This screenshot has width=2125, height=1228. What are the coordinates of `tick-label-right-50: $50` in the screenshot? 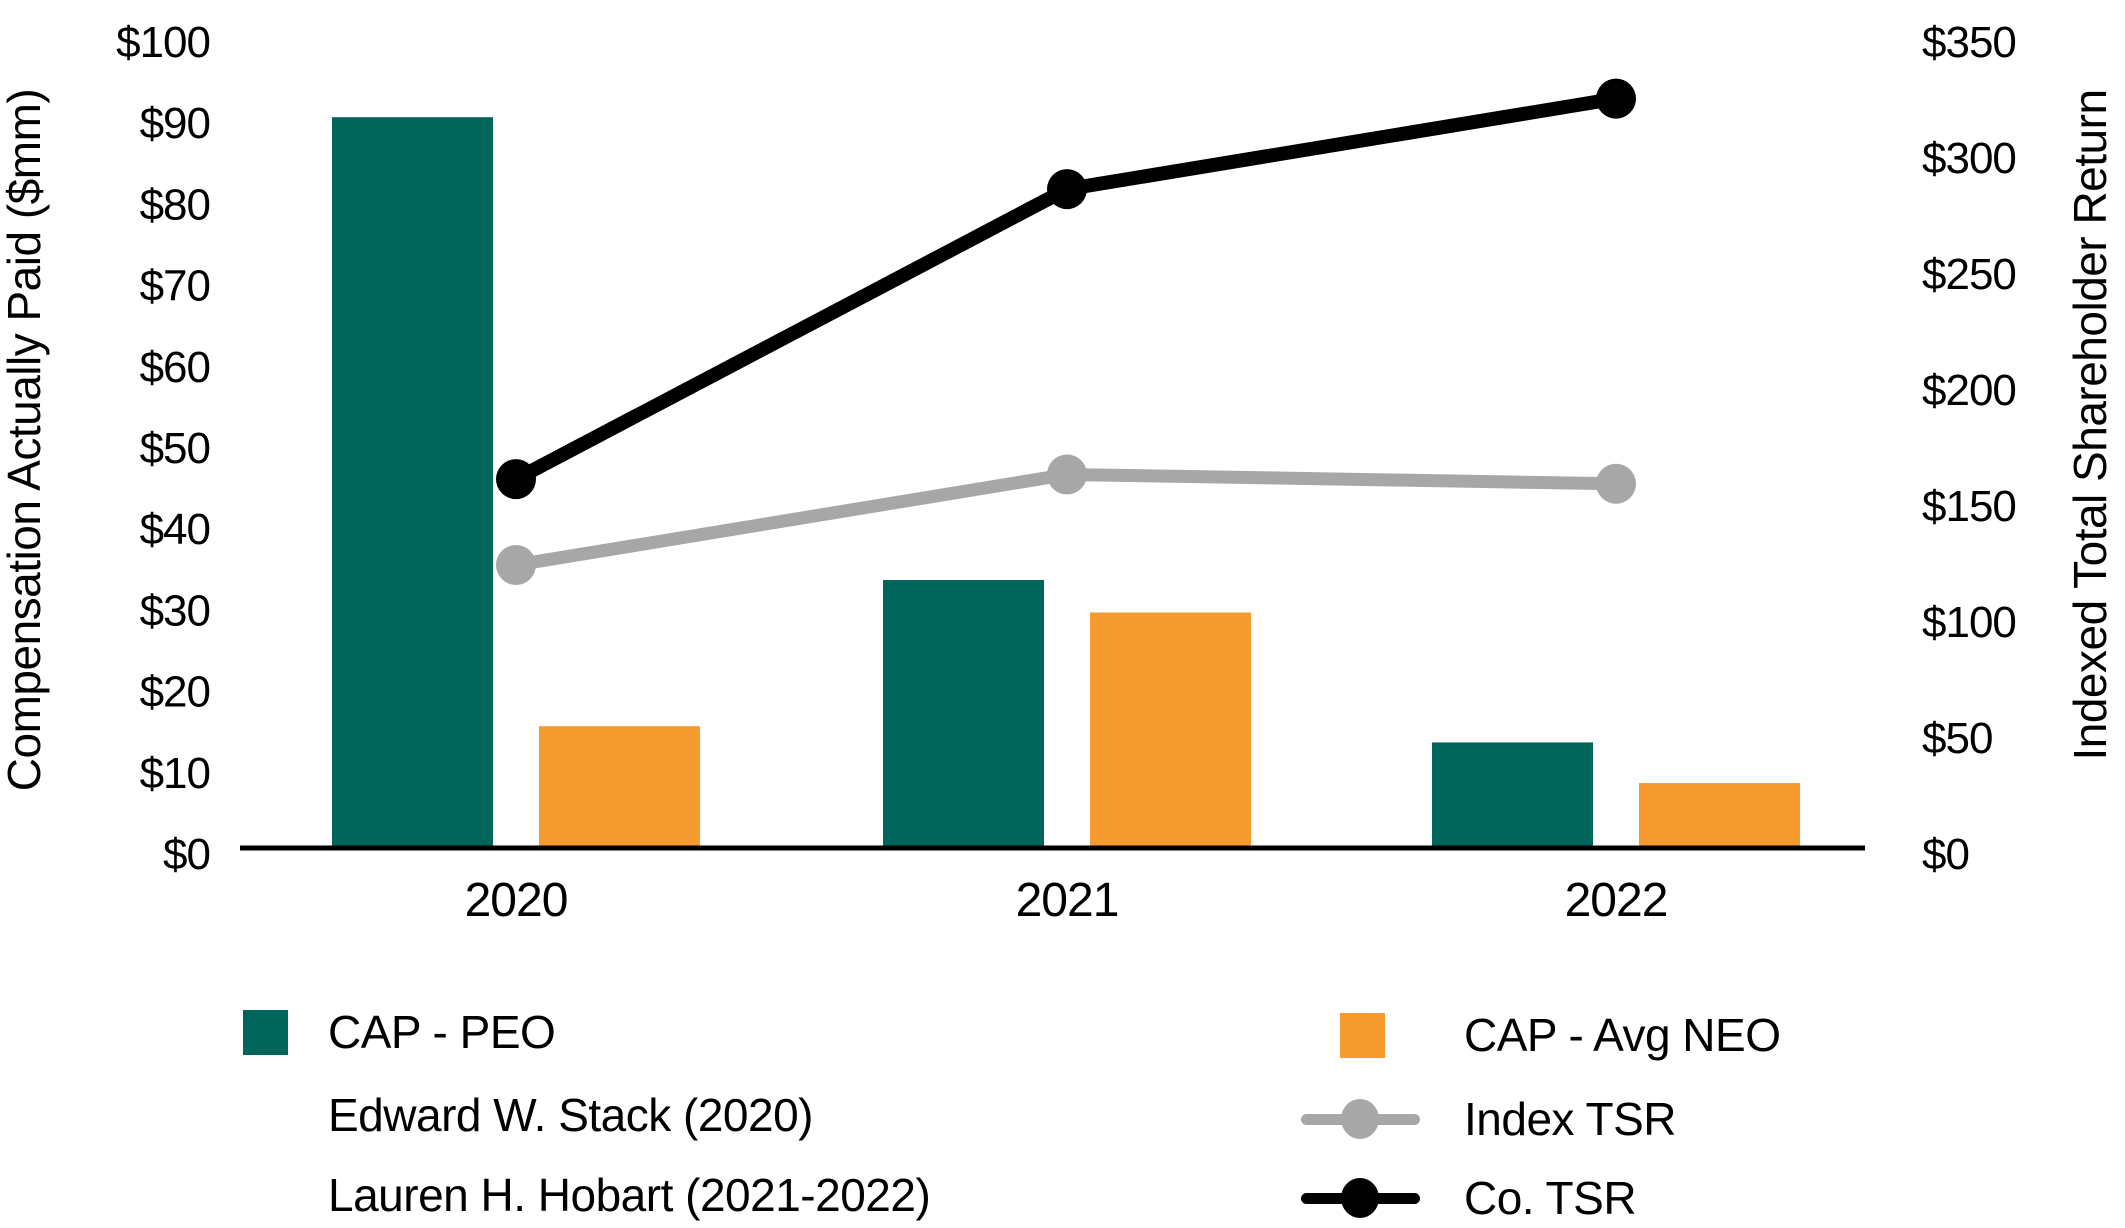 It's located at (1957, 738).